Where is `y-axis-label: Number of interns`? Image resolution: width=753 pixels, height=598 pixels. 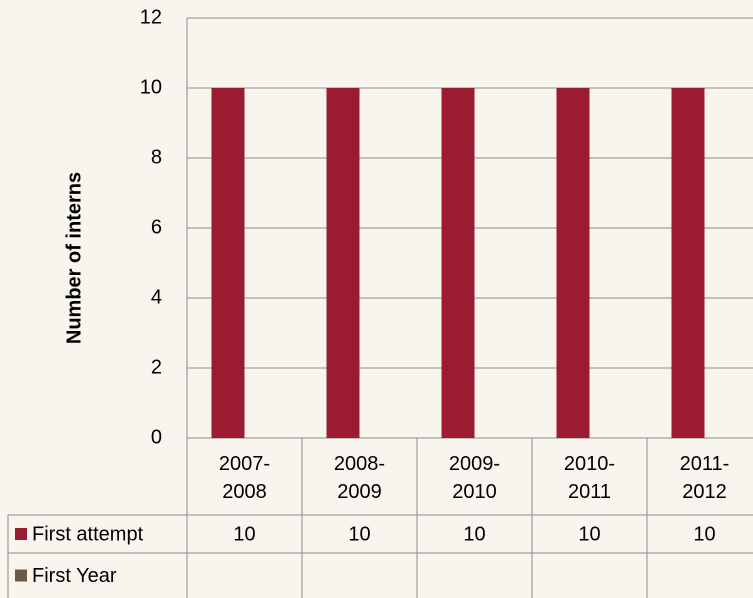 y-axis-label: Number of interns is located at coordinates (74, 258).